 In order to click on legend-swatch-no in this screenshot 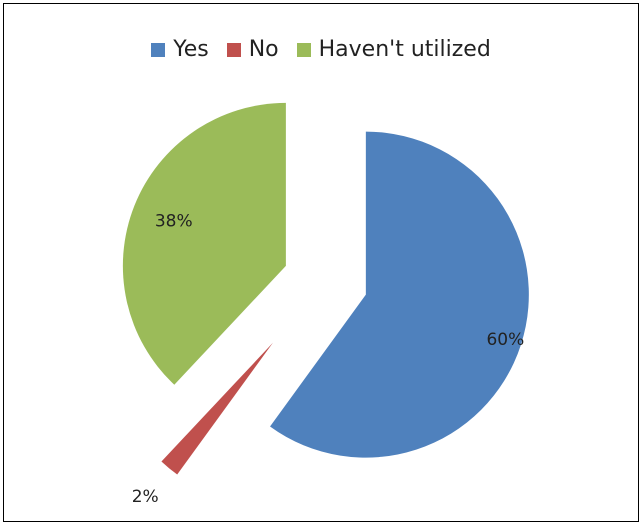, I will do `click(233, 49)`.